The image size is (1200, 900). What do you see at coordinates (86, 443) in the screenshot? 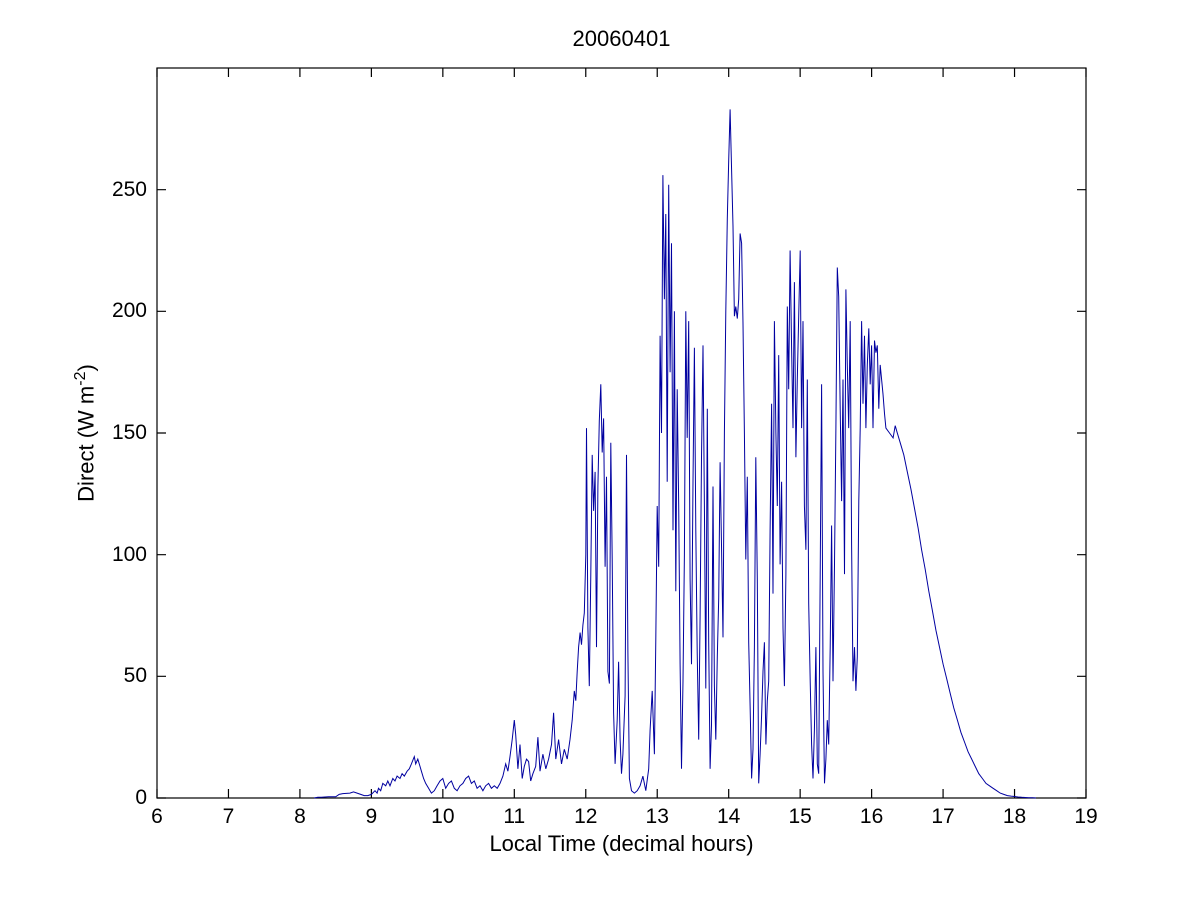
I see `y-axis-label-main: Direct (W m` at bounding box center [86, 443].